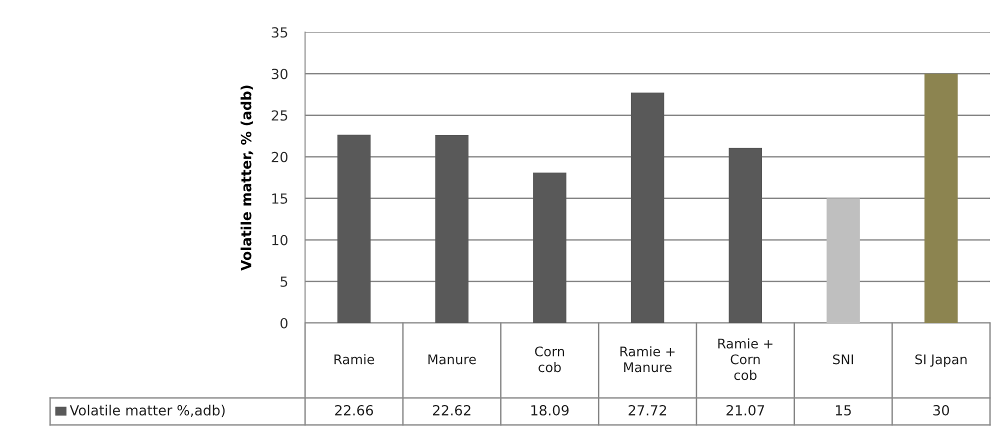  What do you see at coordinates (647, 359) in the screenshot?
I see `x-tick-label: Ramie + Manure` at bounding box center [647, 359].